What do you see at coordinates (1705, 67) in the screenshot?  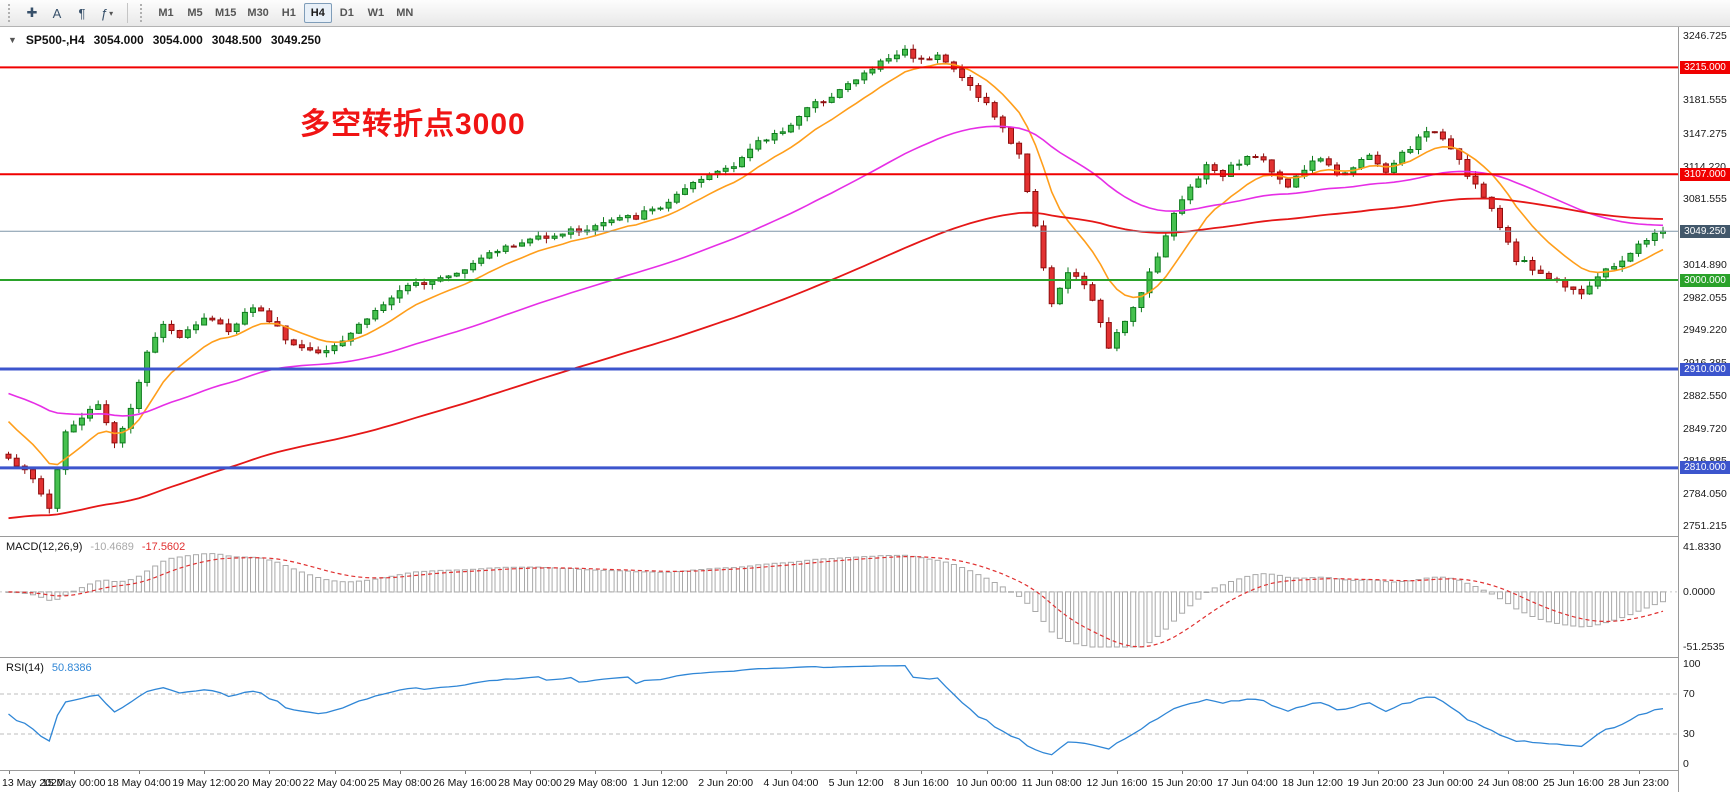 I see `level-price-badge: 3215.000` at bounding box center [1705, 67].